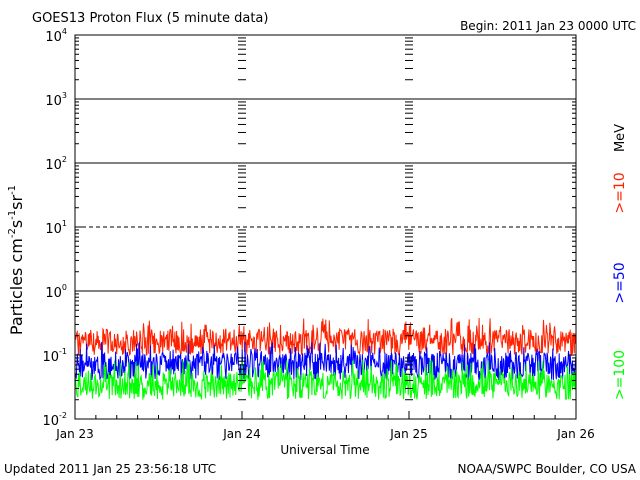  What do you see at coordinates (12, 215) in the screenshot?
I see `y-label-sup2: -1` at bounding box center [12, 215].